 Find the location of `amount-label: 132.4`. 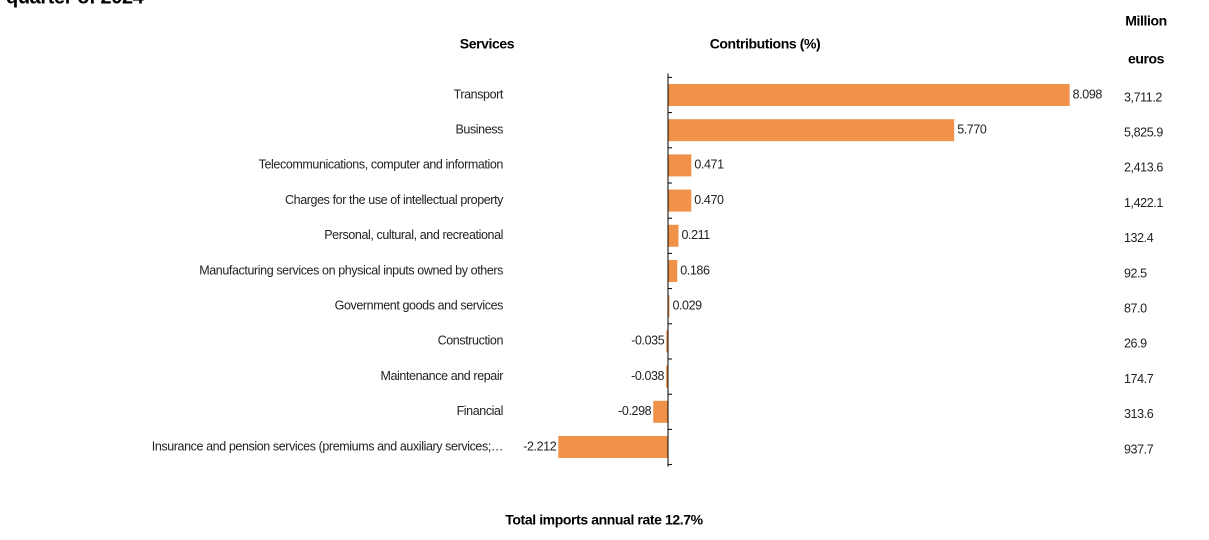

amount-label: 132.4 is located at coordinates (1139, 238).